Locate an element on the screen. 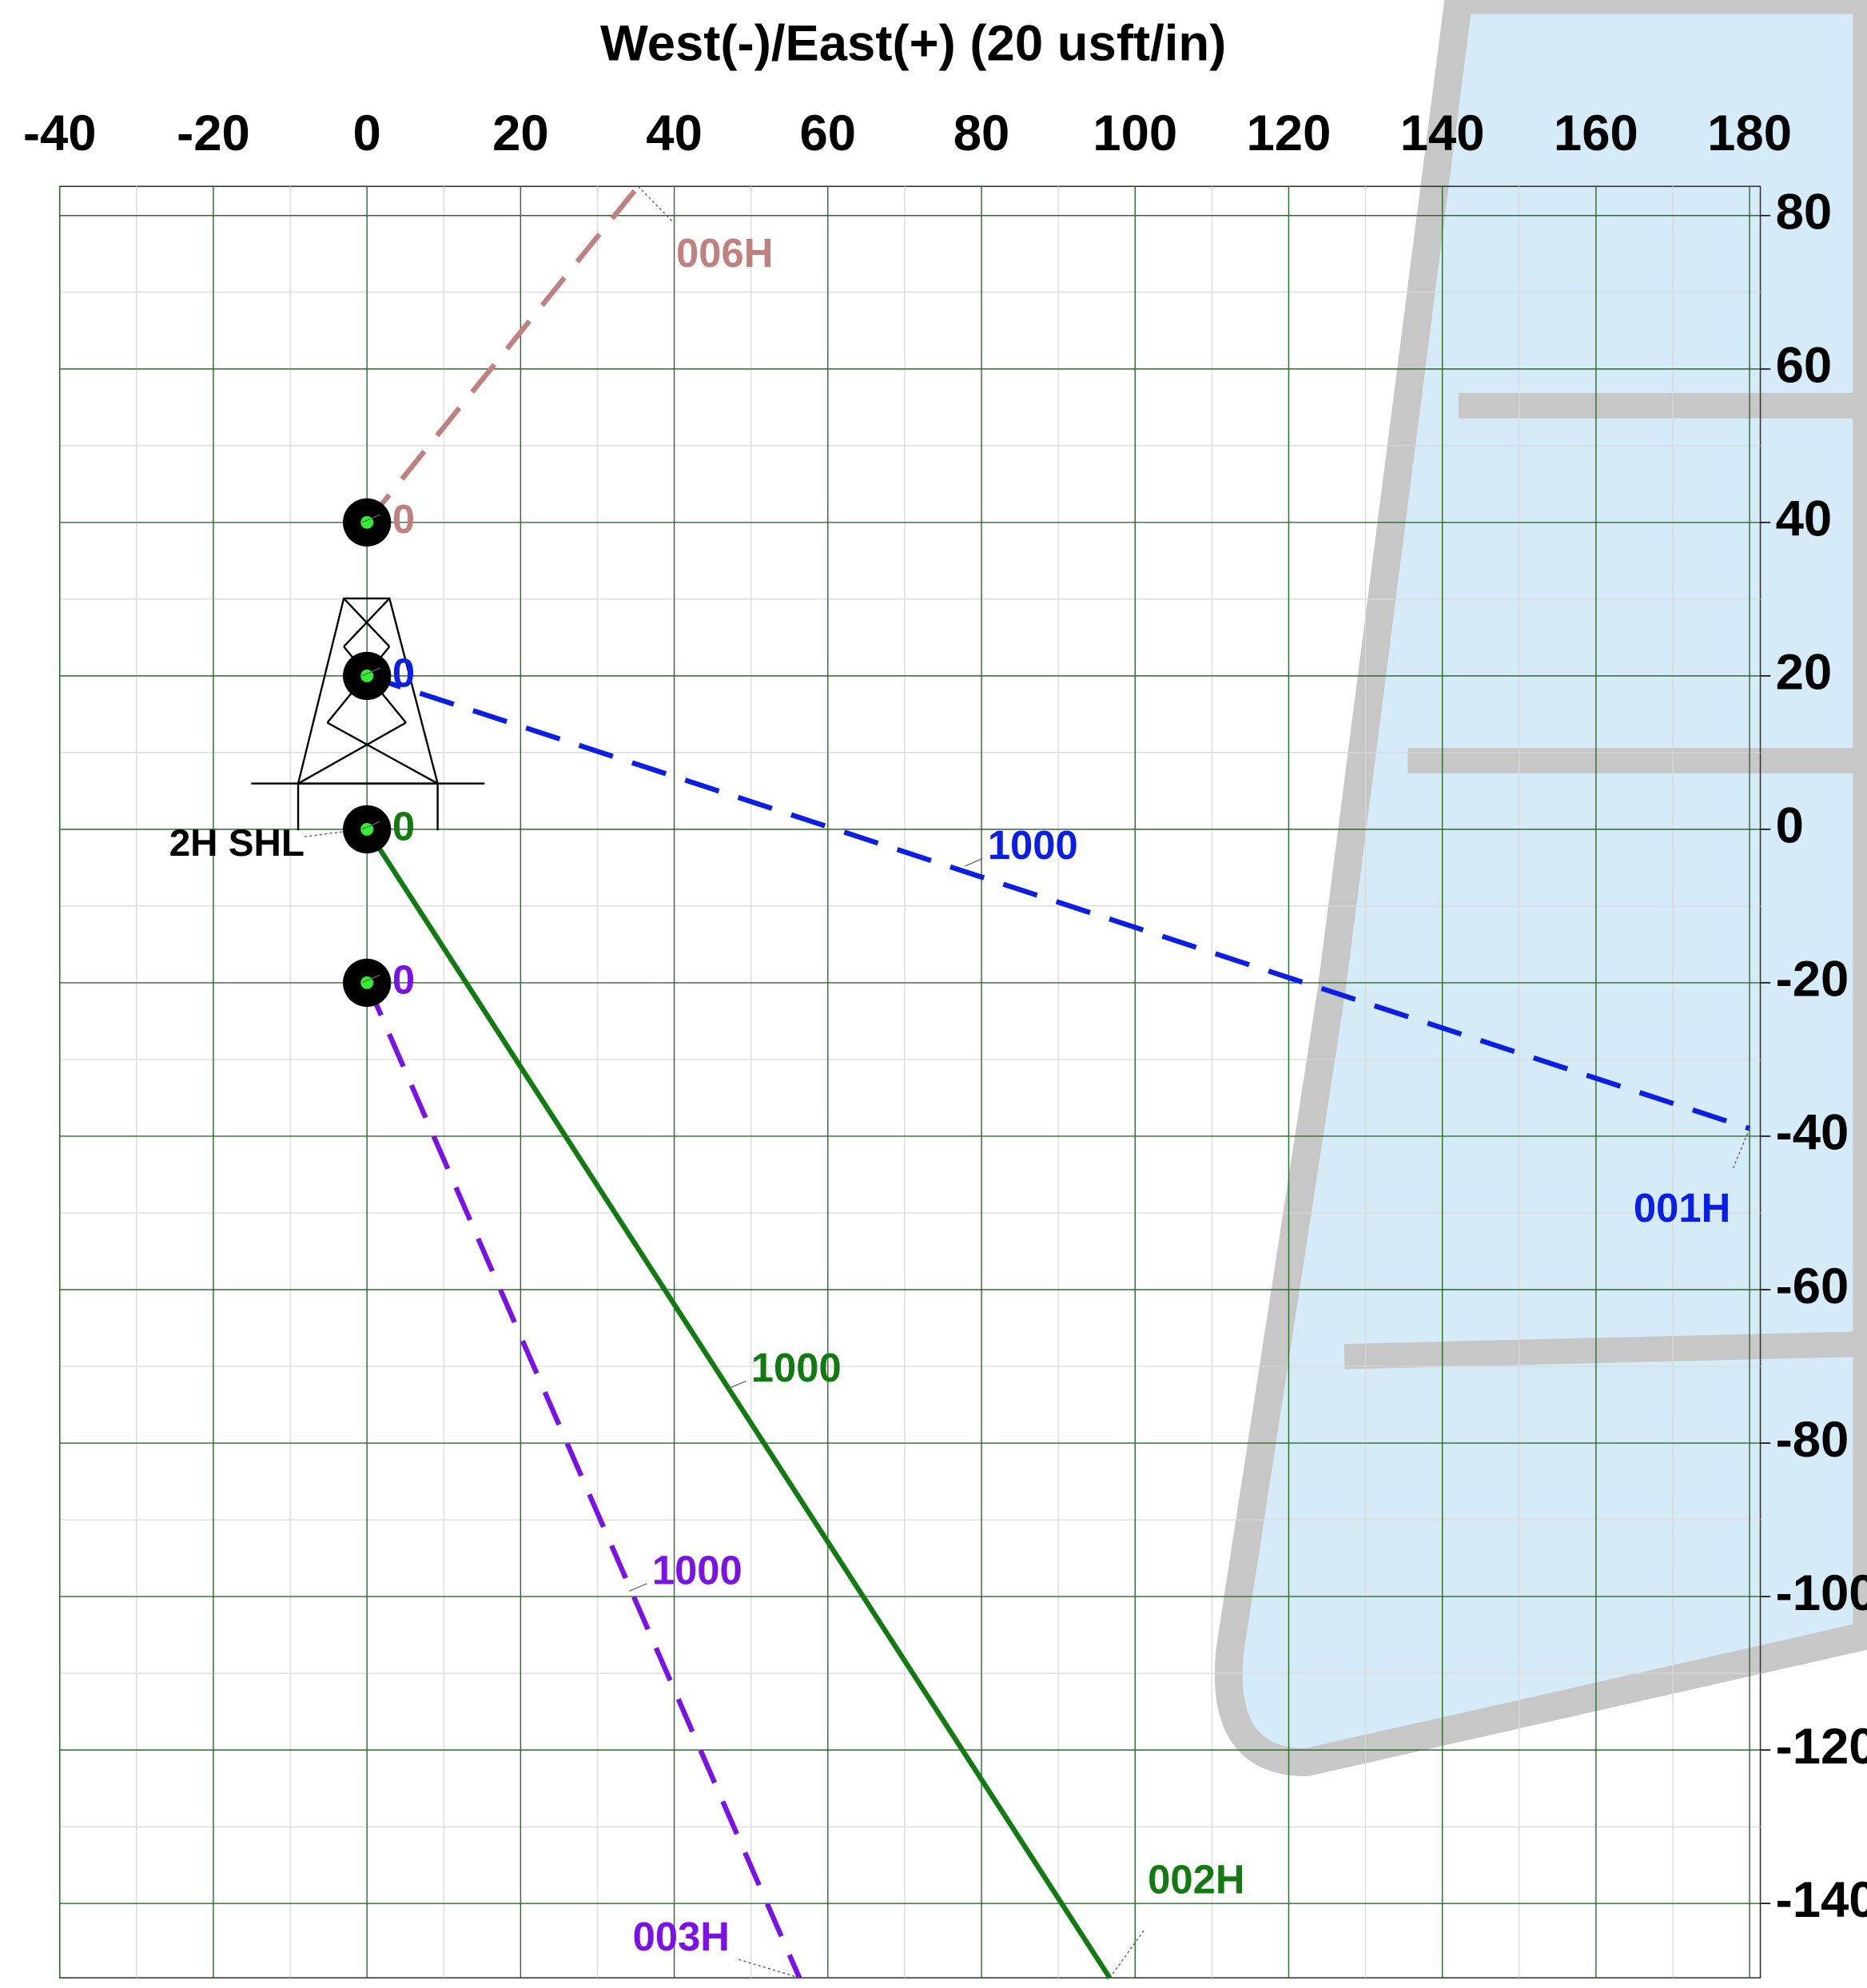  x-tick-label: 80 is located at coordinates (981, 133).